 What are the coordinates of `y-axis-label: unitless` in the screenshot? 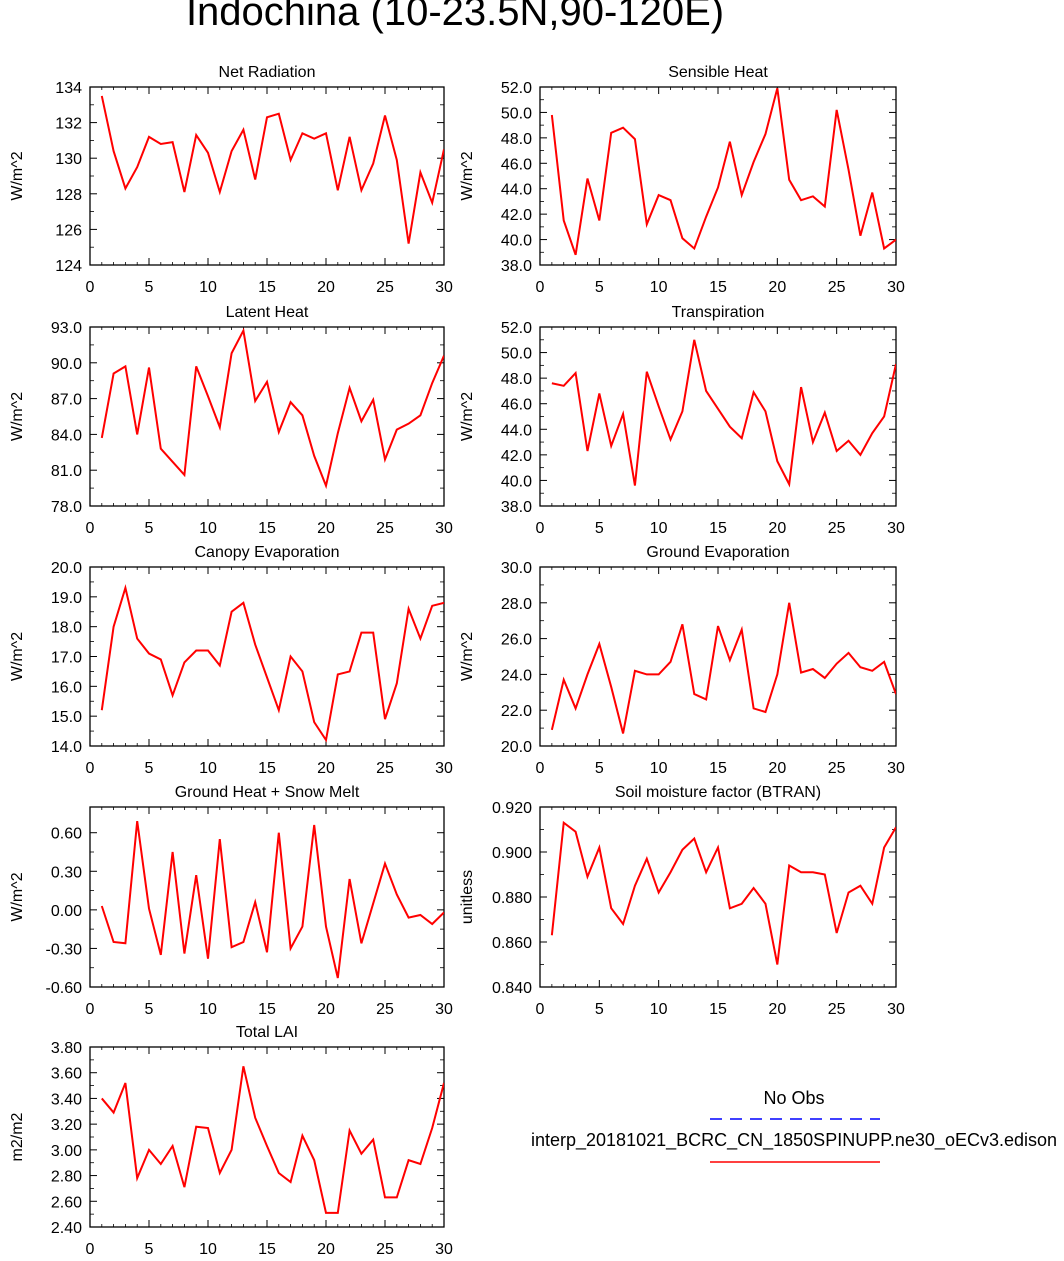 It's located at (467, 897).